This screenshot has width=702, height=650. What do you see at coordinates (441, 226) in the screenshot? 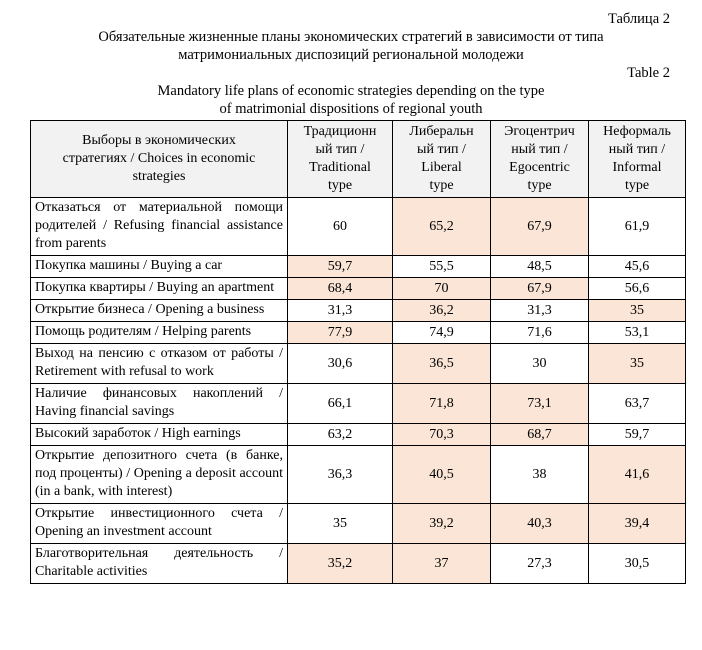
I see `value-cell: 65,2` at bounding box center [441, 226].